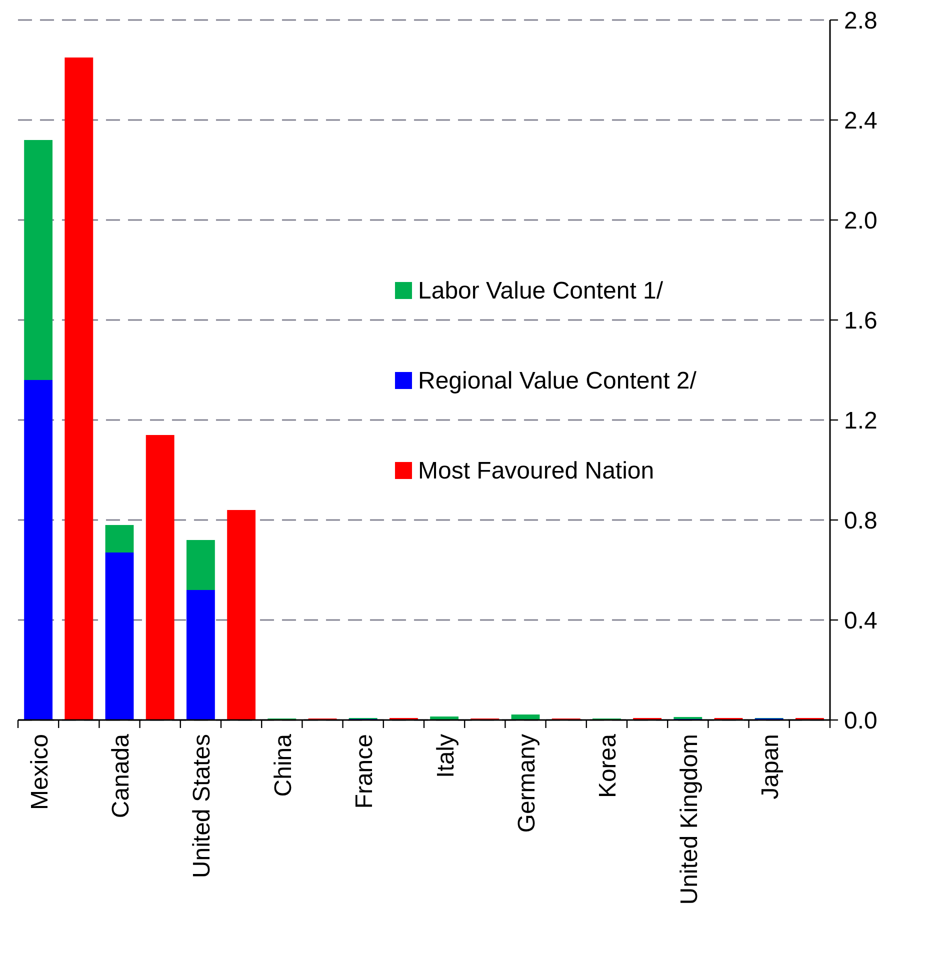 Image resolution: width=938 pixels, height=953 pixels. I want to click on y-tick-label: 0.0, so click(861, 720).